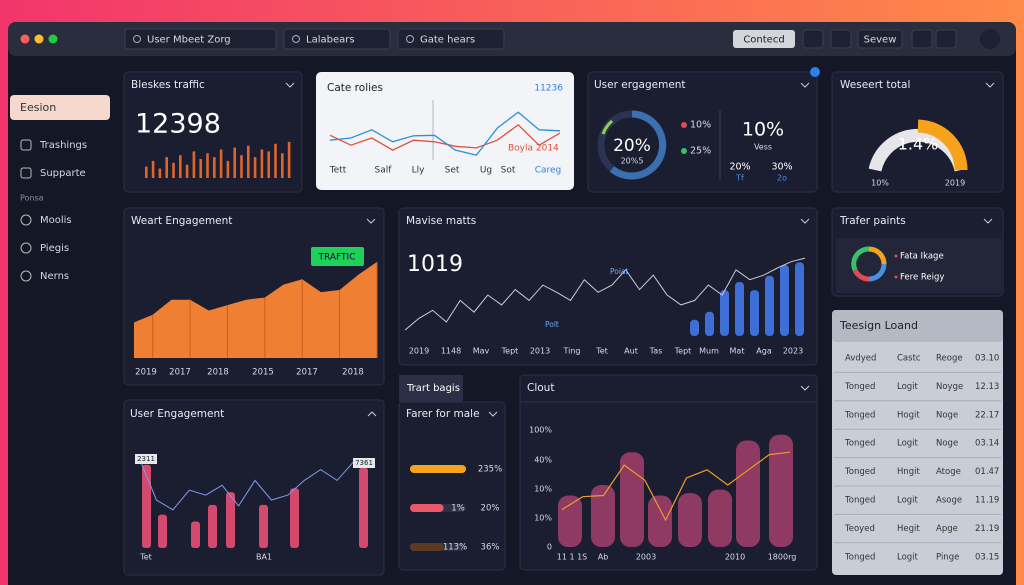  What do you see at coordinates (486, 171) in the screenshot?
I see `x-label: Ug` at bounding box center [486, 171].